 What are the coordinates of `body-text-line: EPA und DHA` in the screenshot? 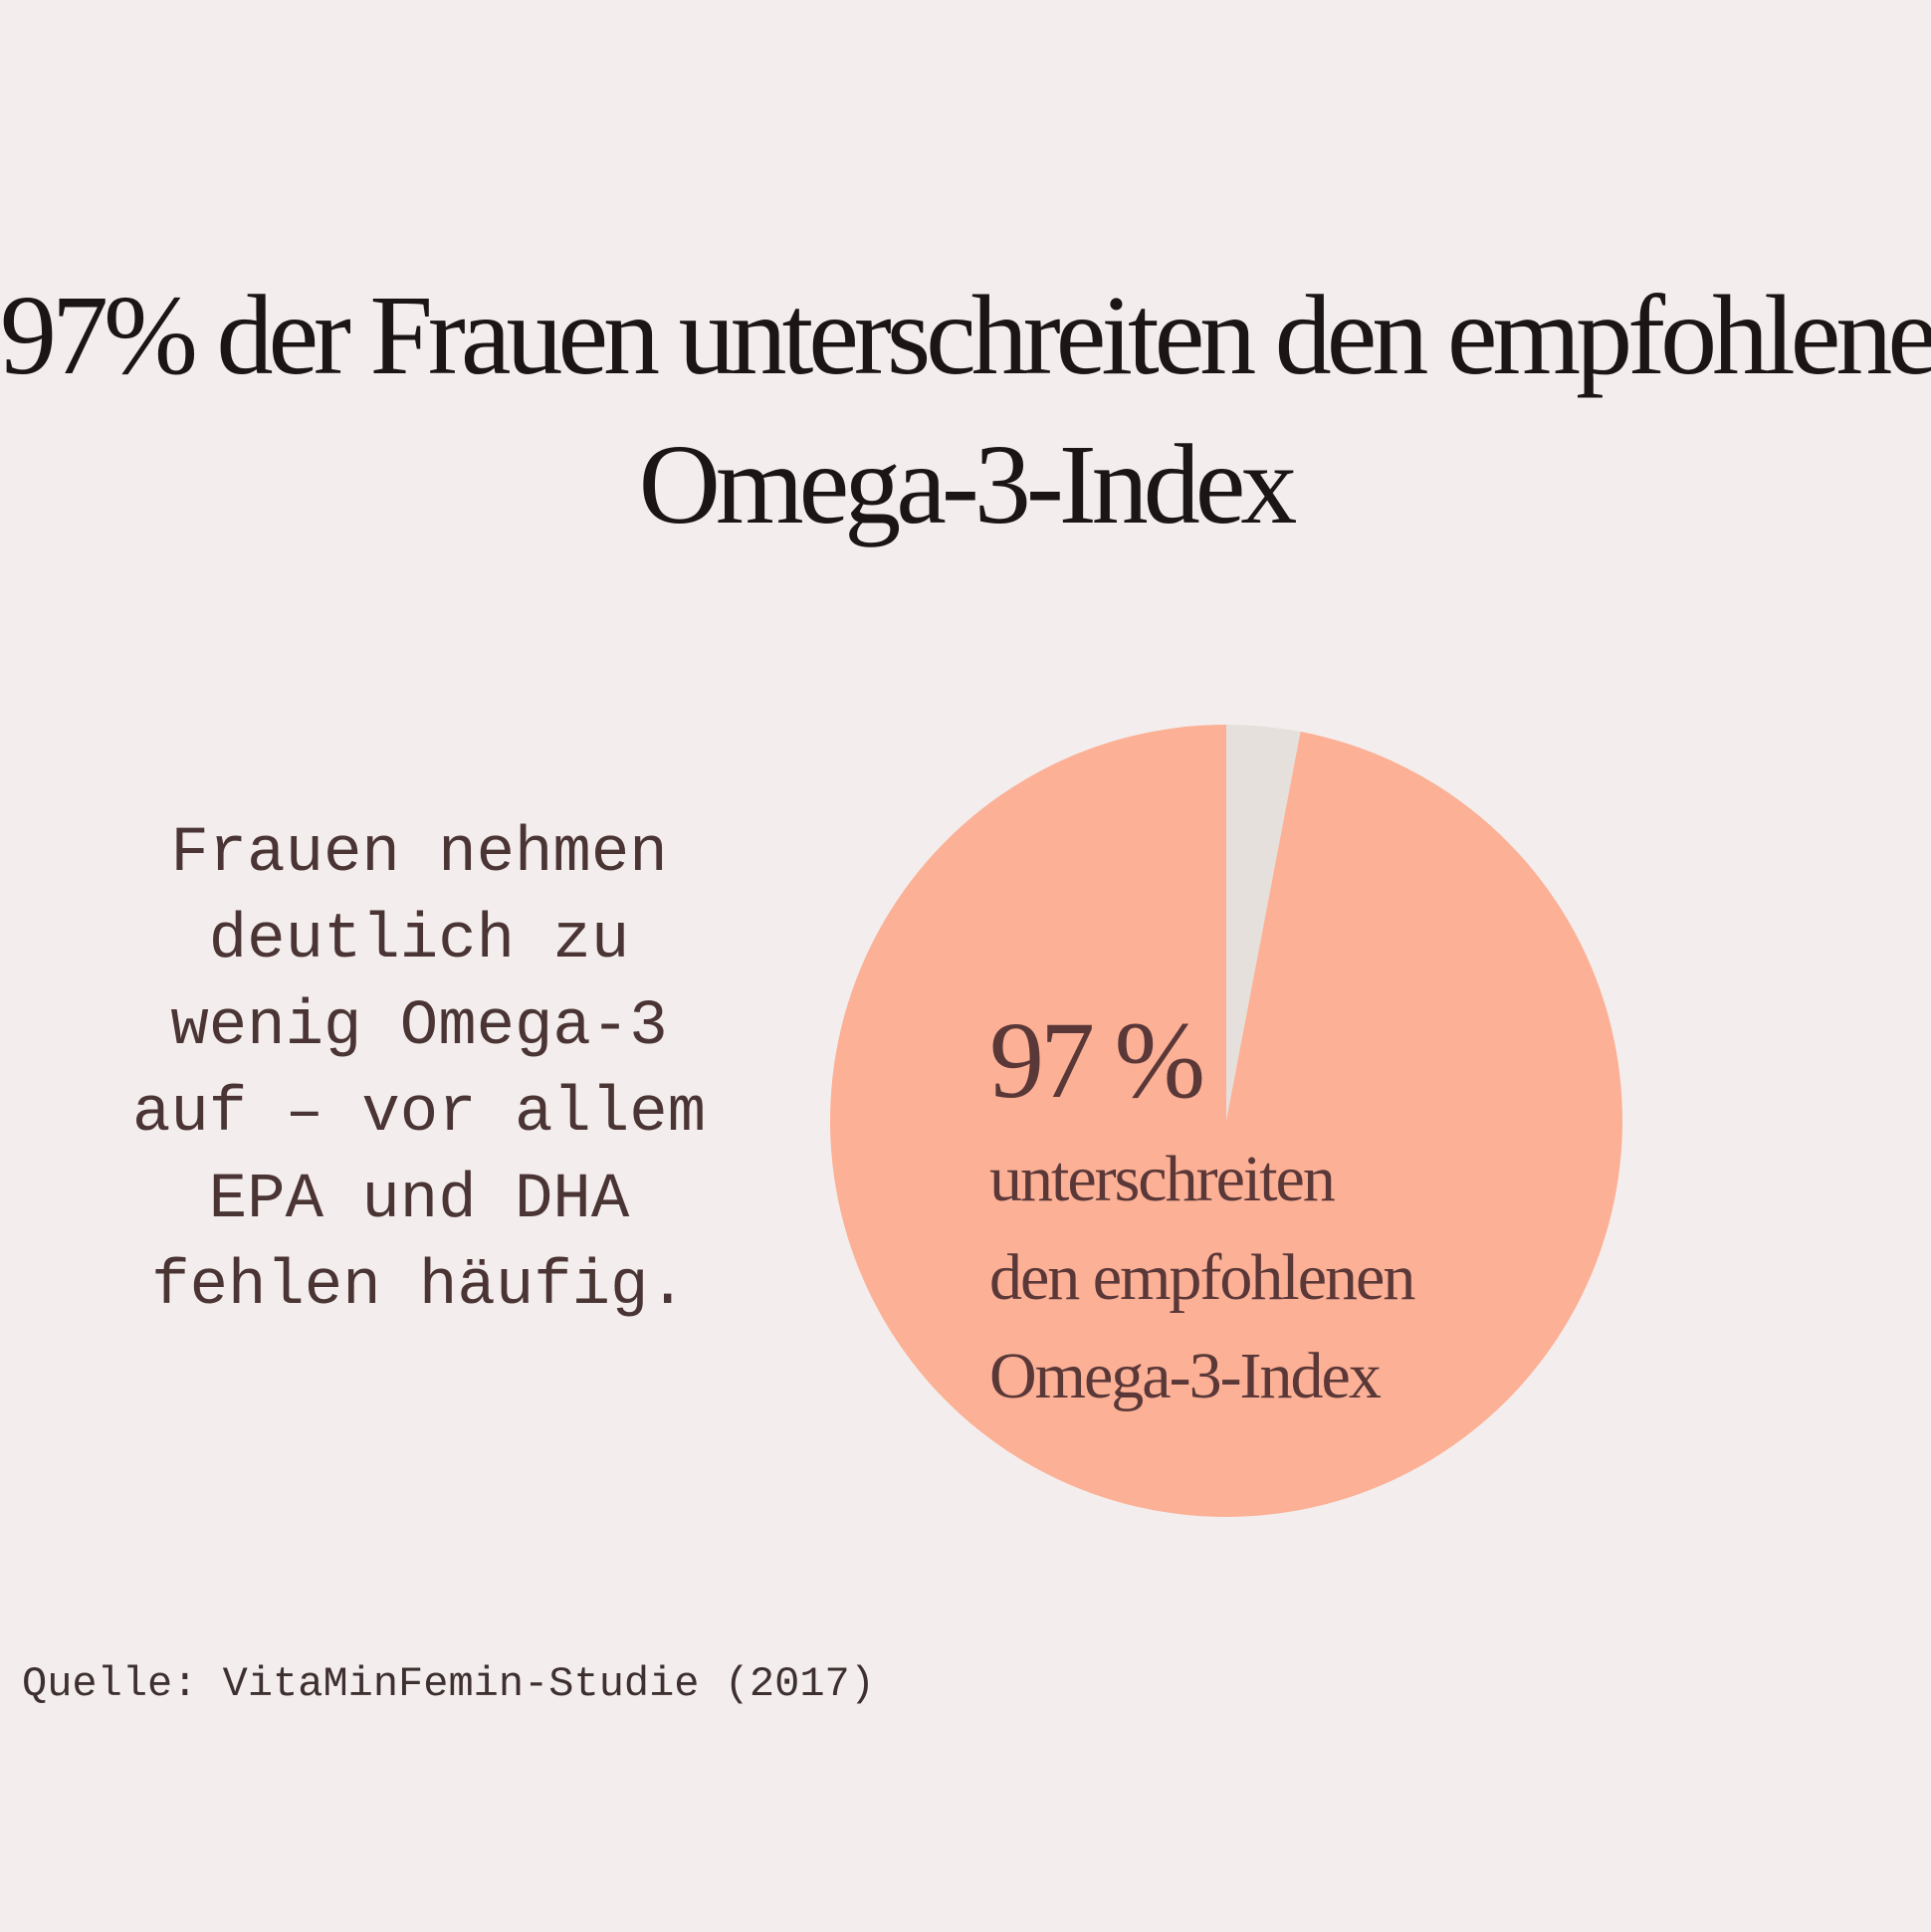 It's located at (419, 1200).